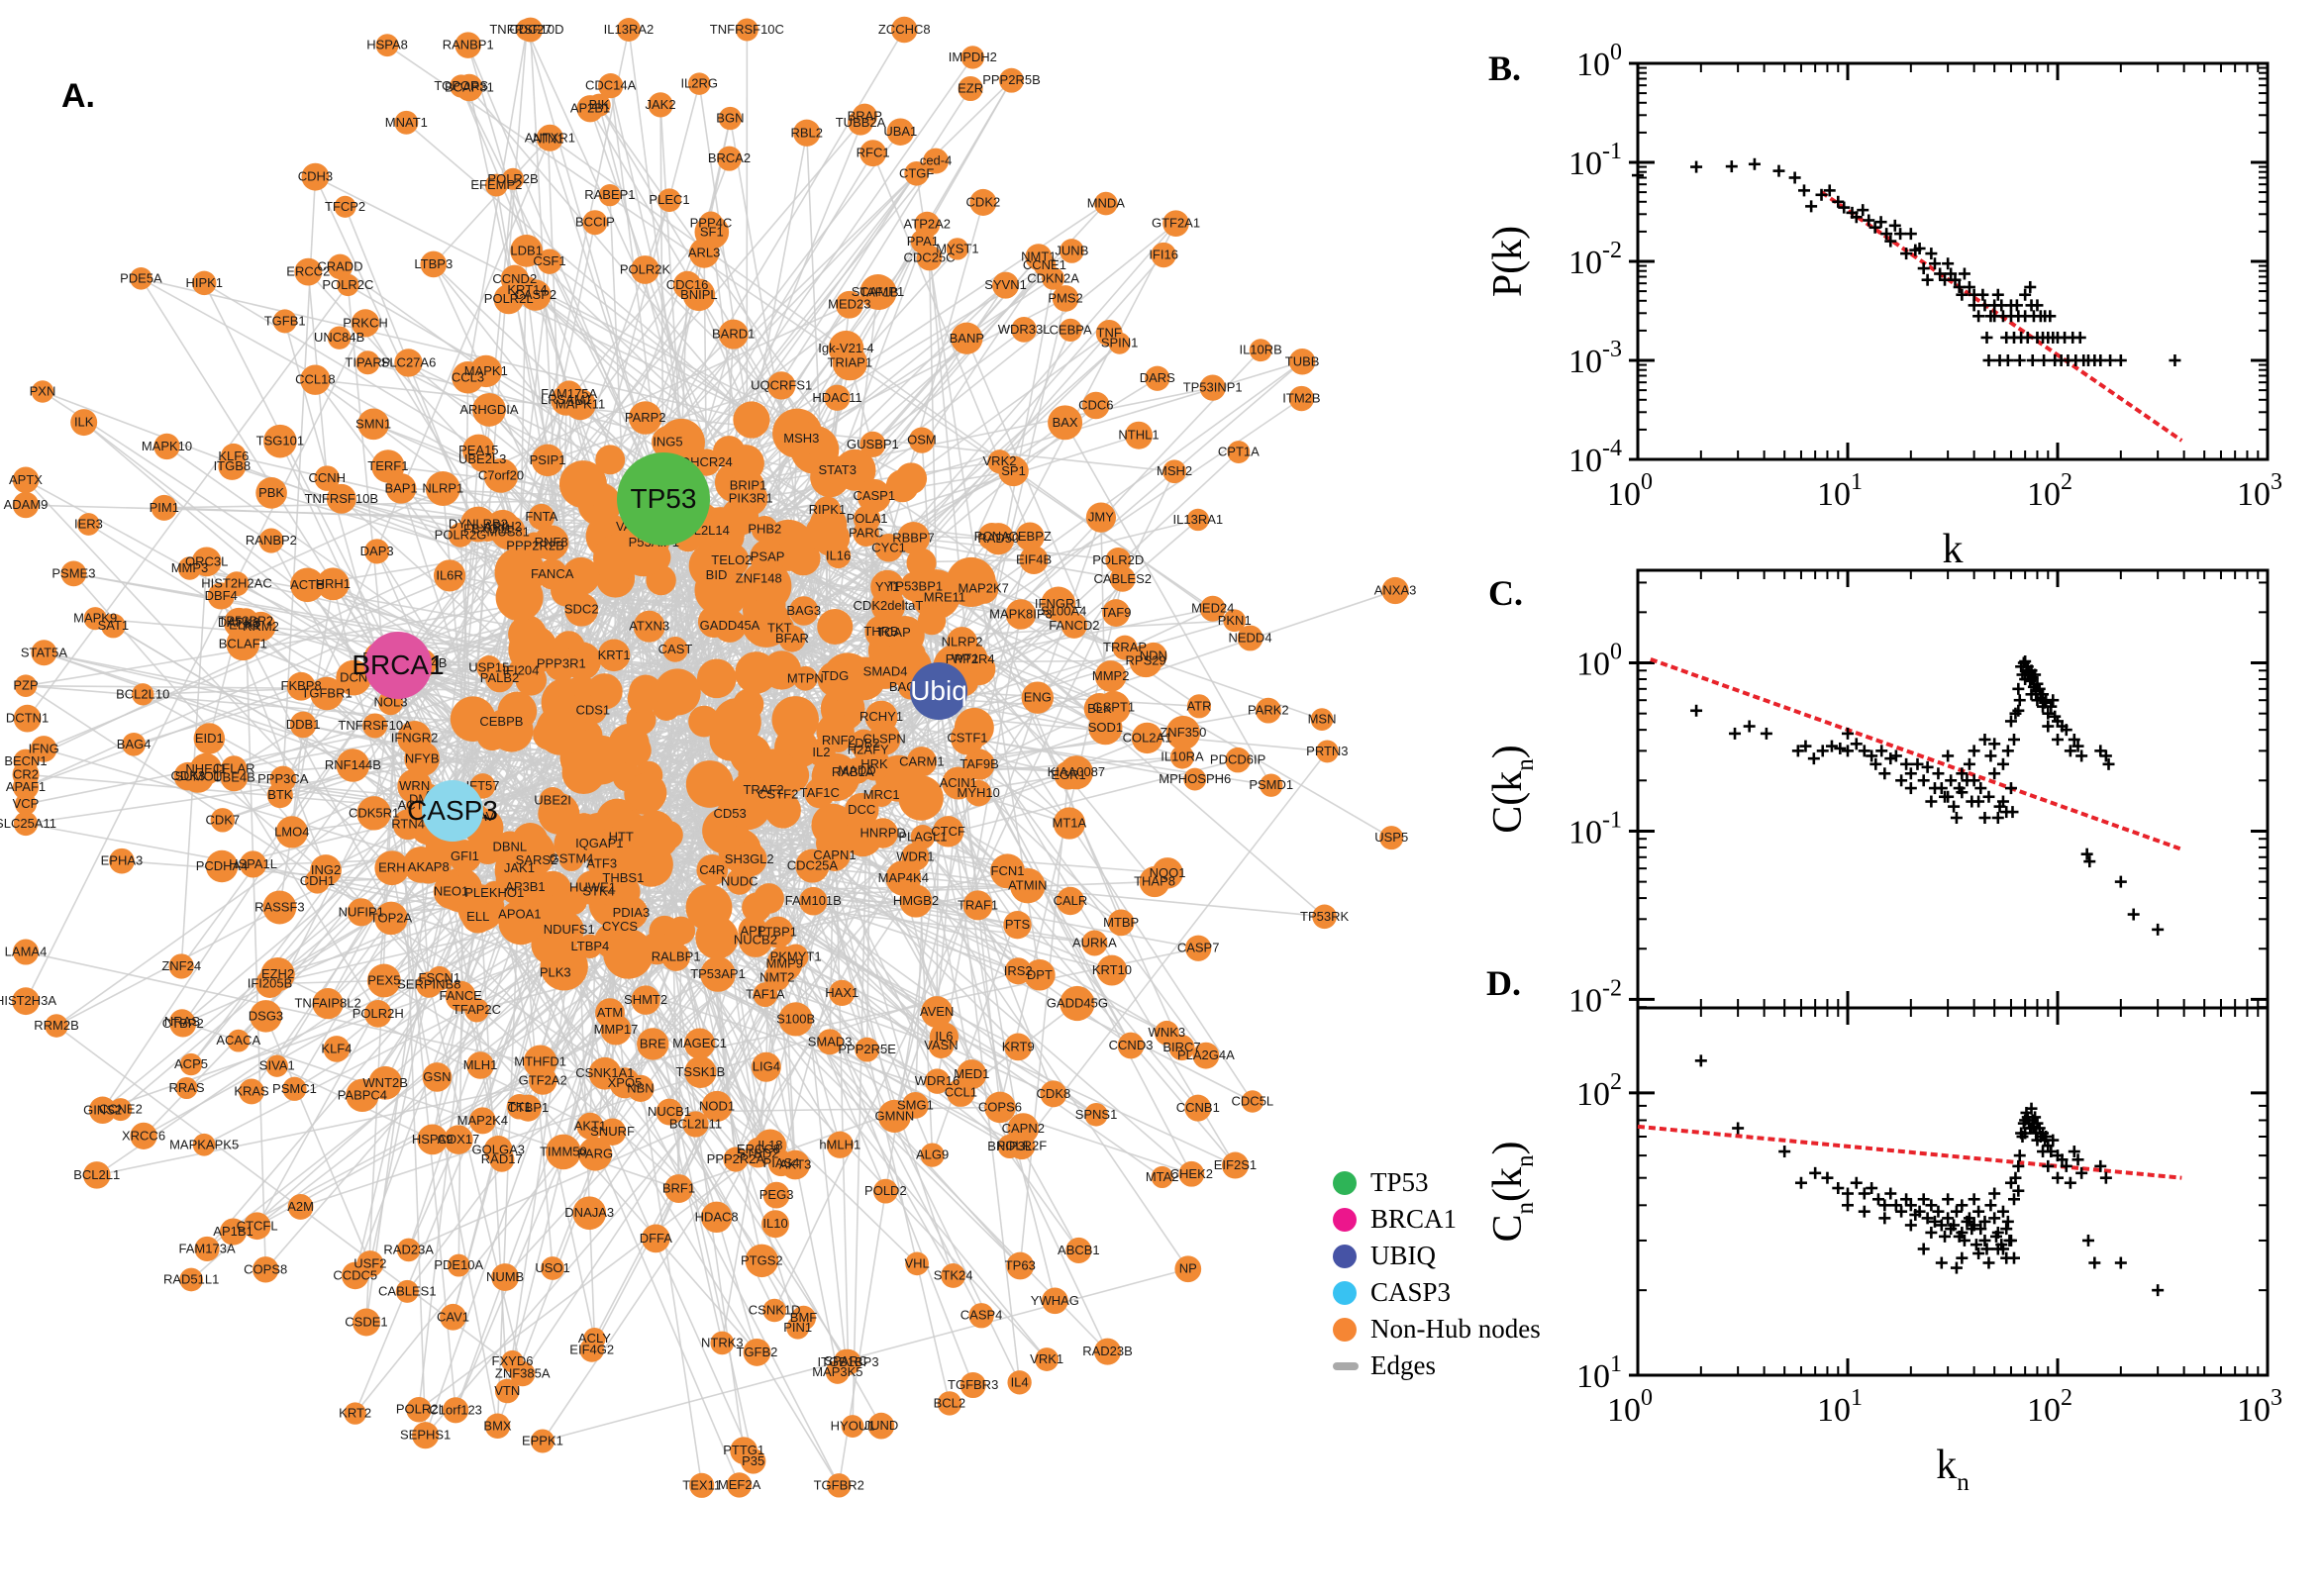 The width and height of the screenshot is (2323, 1596). I want to click on network-node-label: PSAP, so click(768, 556).